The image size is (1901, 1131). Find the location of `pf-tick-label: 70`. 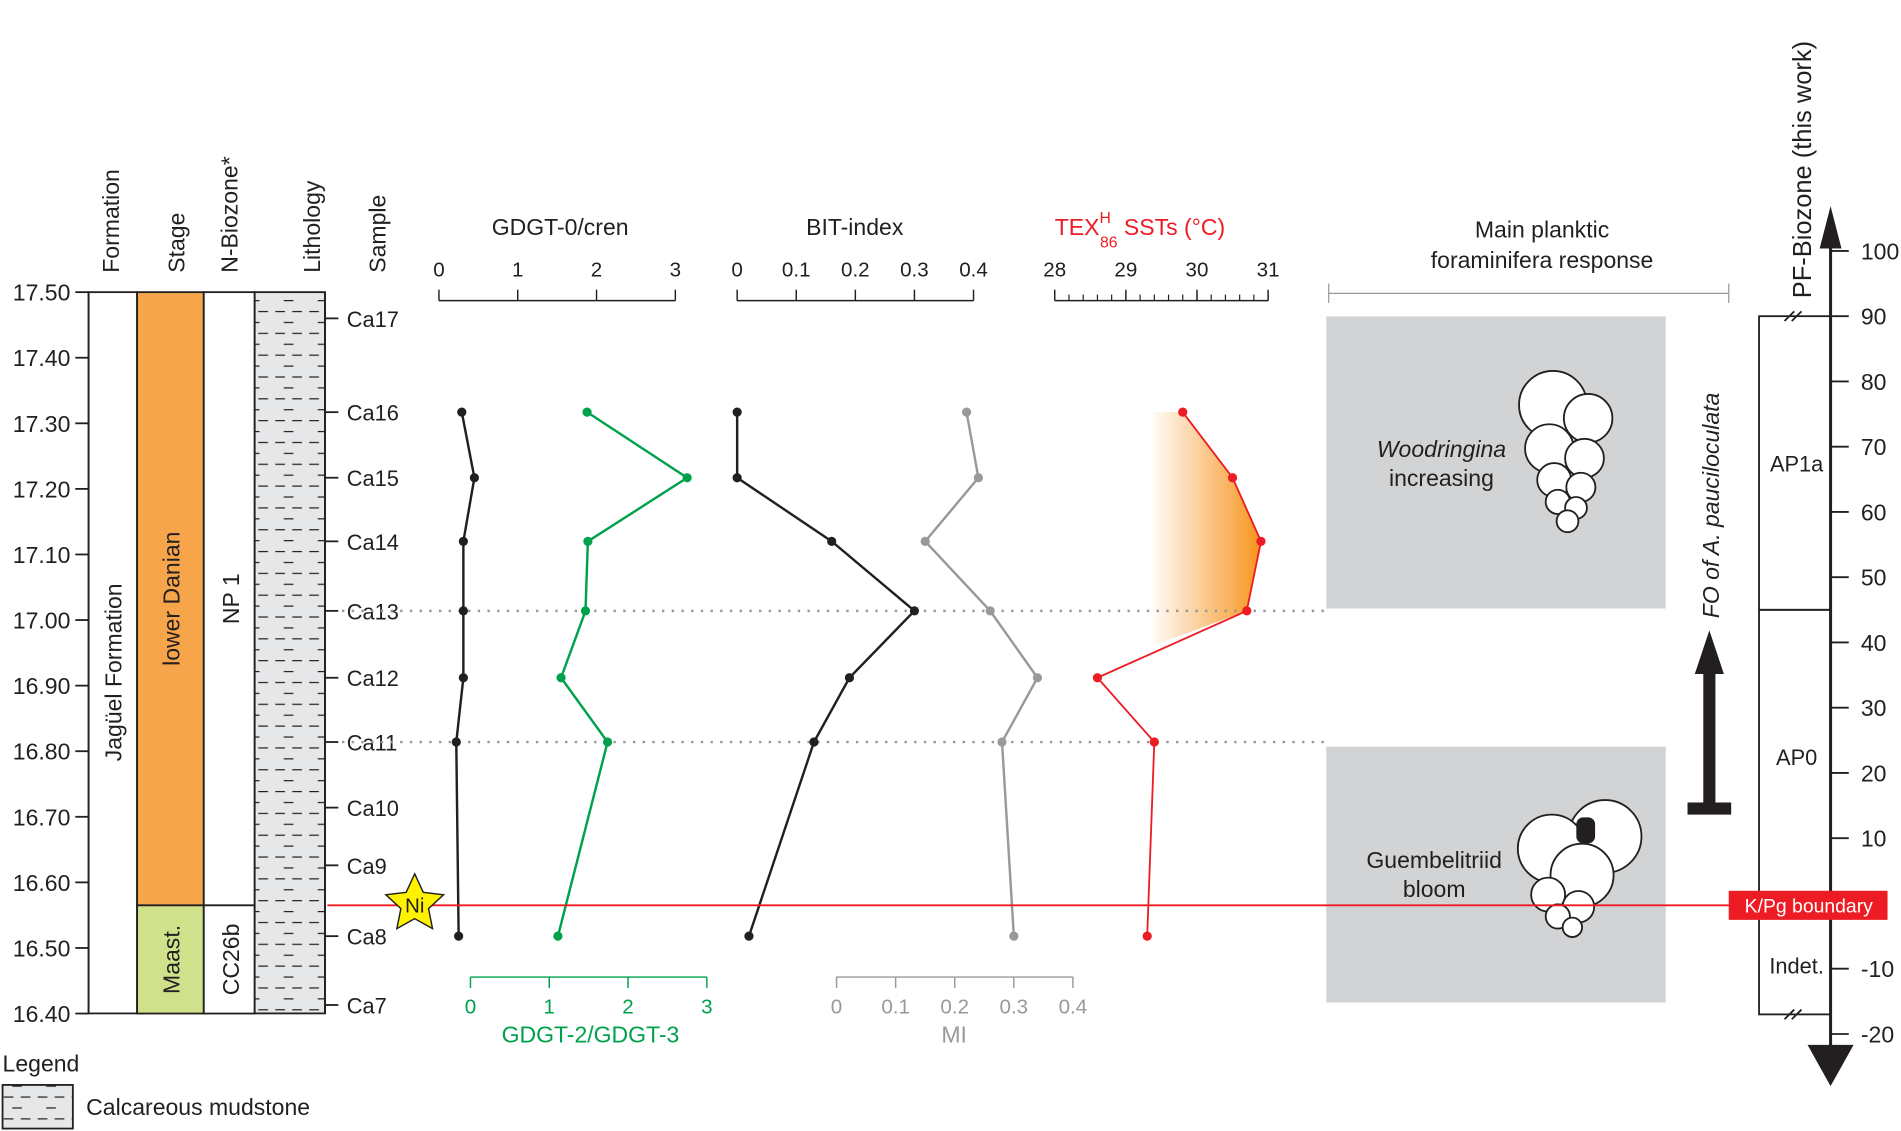

pf-tick-label: 70 is located at coordinates (1874, 447).